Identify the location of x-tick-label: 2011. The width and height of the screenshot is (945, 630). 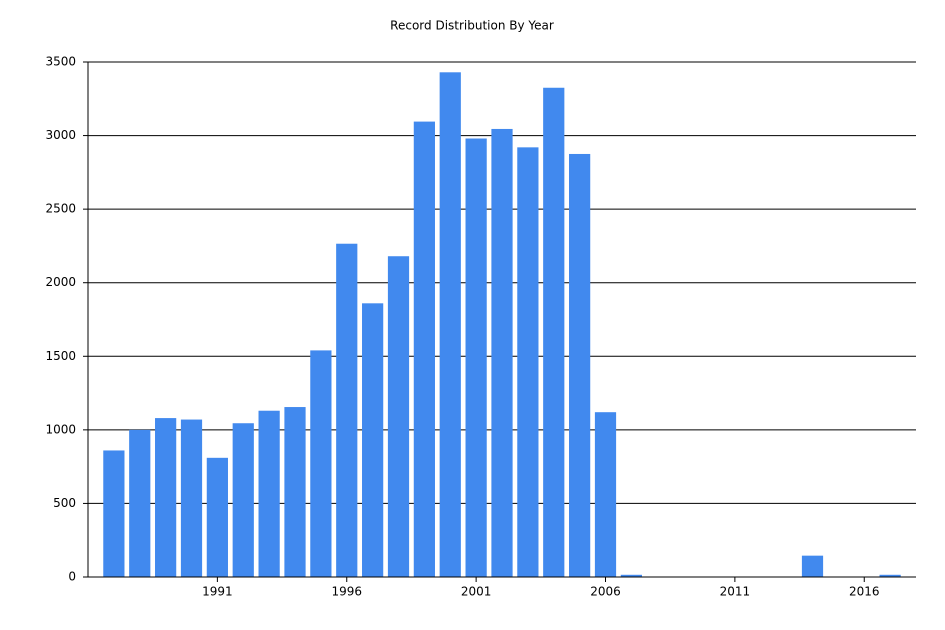
(735, 592).